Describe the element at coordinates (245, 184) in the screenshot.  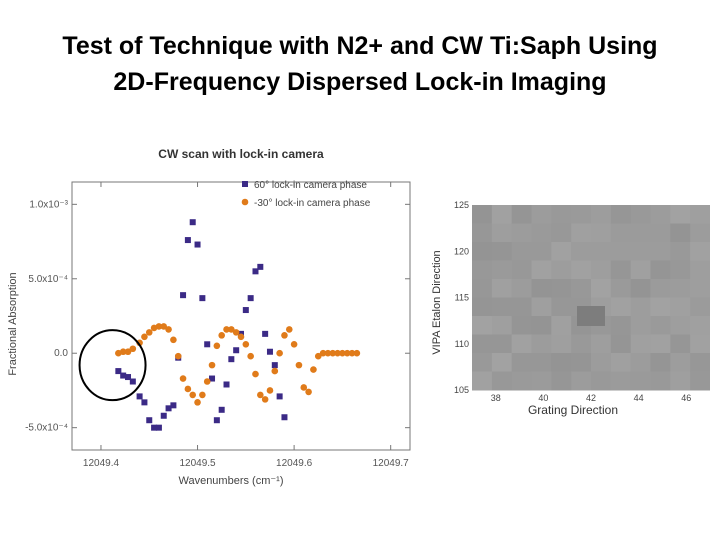
I see `legend-marker` at that location.